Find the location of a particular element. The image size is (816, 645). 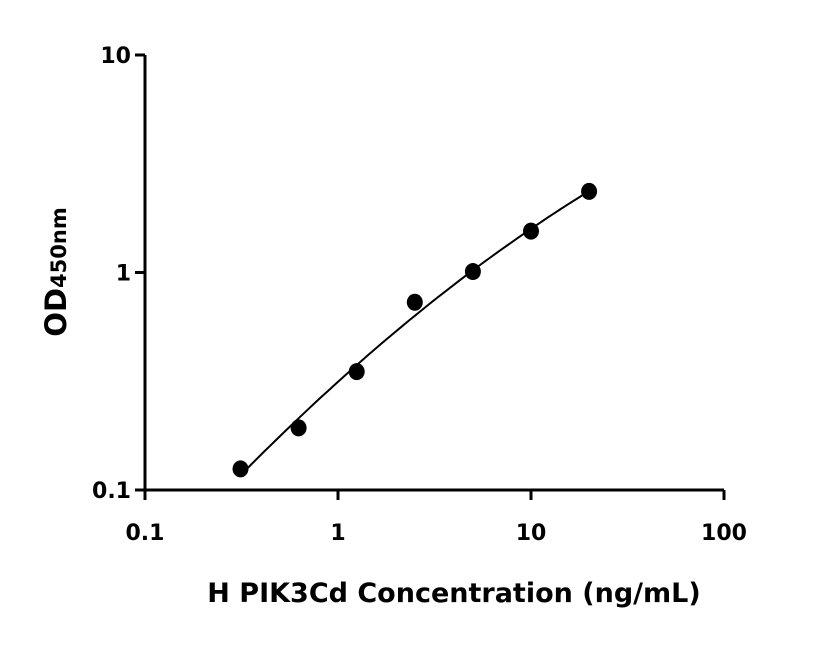

x-axis-label: H PIK3Cd Concentration (ng/mL) is located at coordinates (453, 593).